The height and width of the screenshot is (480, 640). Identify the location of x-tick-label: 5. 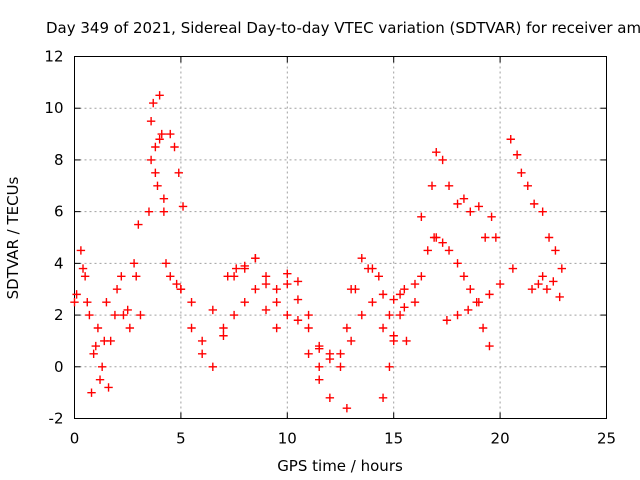
(181, 439).